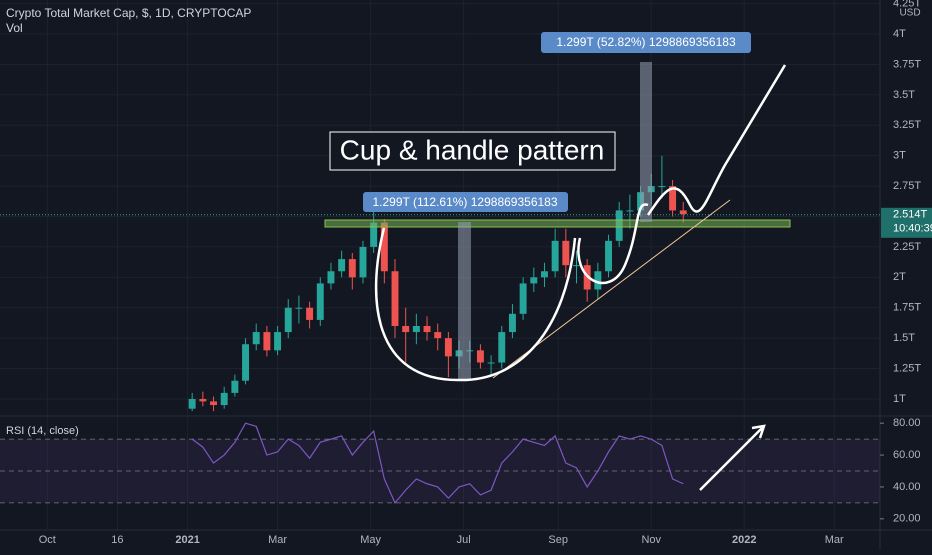 The width and height of the screenshot is (932, 555). What do you see at coordinates (744, 540) in the screenshot?
I see `x-tick-label: 2022` at bounding box center [744, 540].